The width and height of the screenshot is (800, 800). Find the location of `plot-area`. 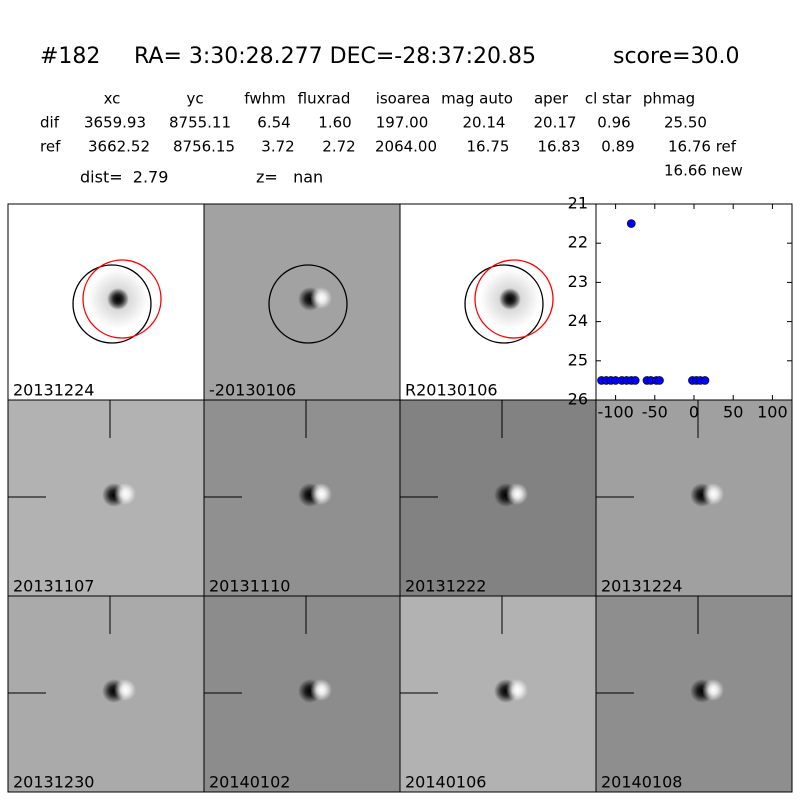

plot-area is located at coordinates (694, 302).